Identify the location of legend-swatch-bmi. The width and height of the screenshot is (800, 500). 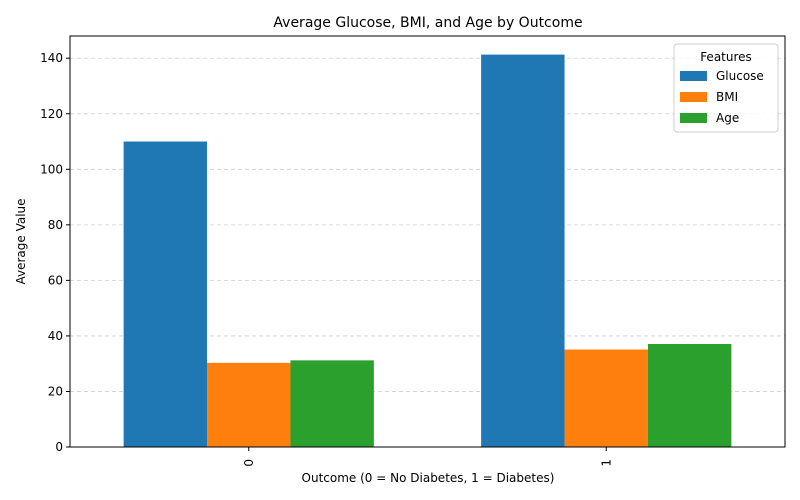
(693, 97).